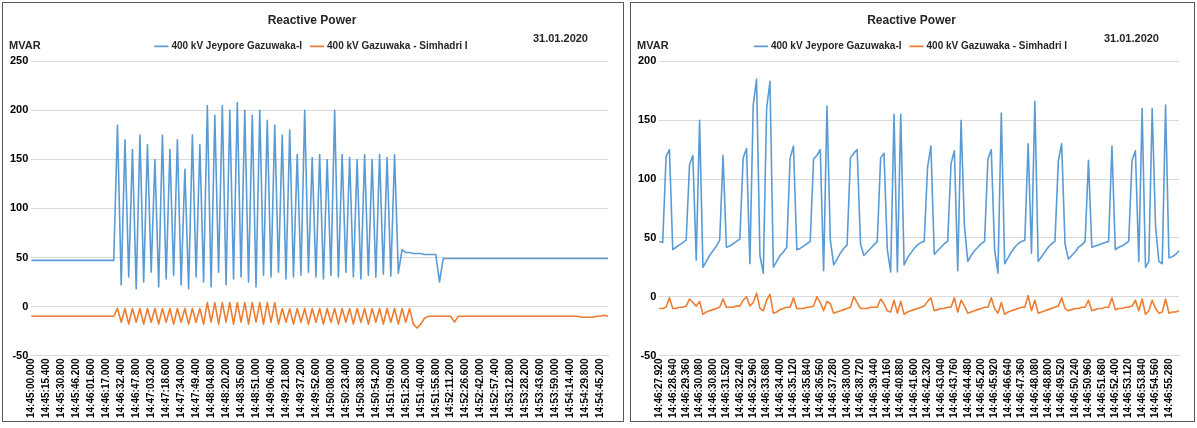 The image size is (1197, 428). I want to click on x-tick-label: 14:49:21.800, so click(285, 388).